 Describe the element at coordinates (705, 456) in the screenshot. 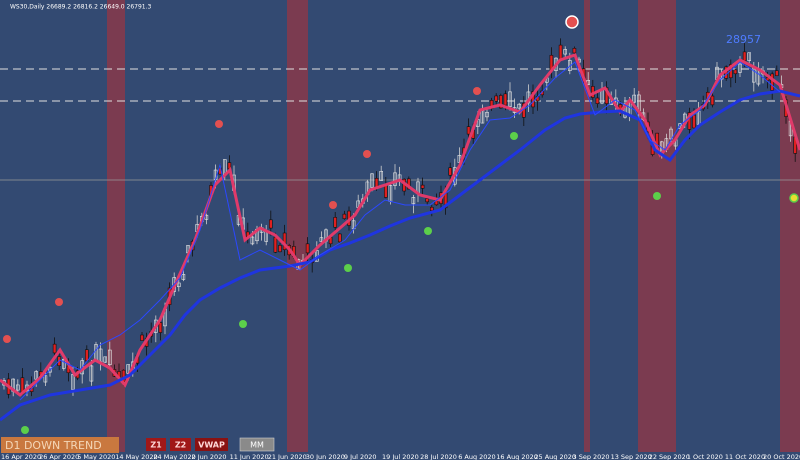

I see `date-label: 1 Oct 2020` at that location.